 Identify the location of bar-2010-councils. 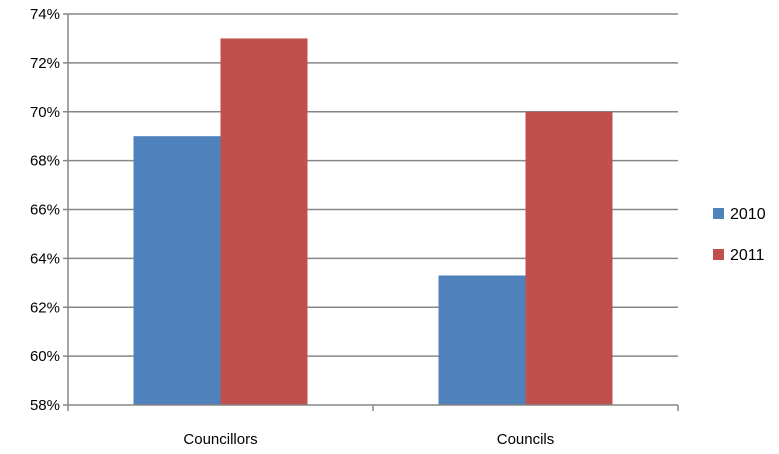
(482, 340).